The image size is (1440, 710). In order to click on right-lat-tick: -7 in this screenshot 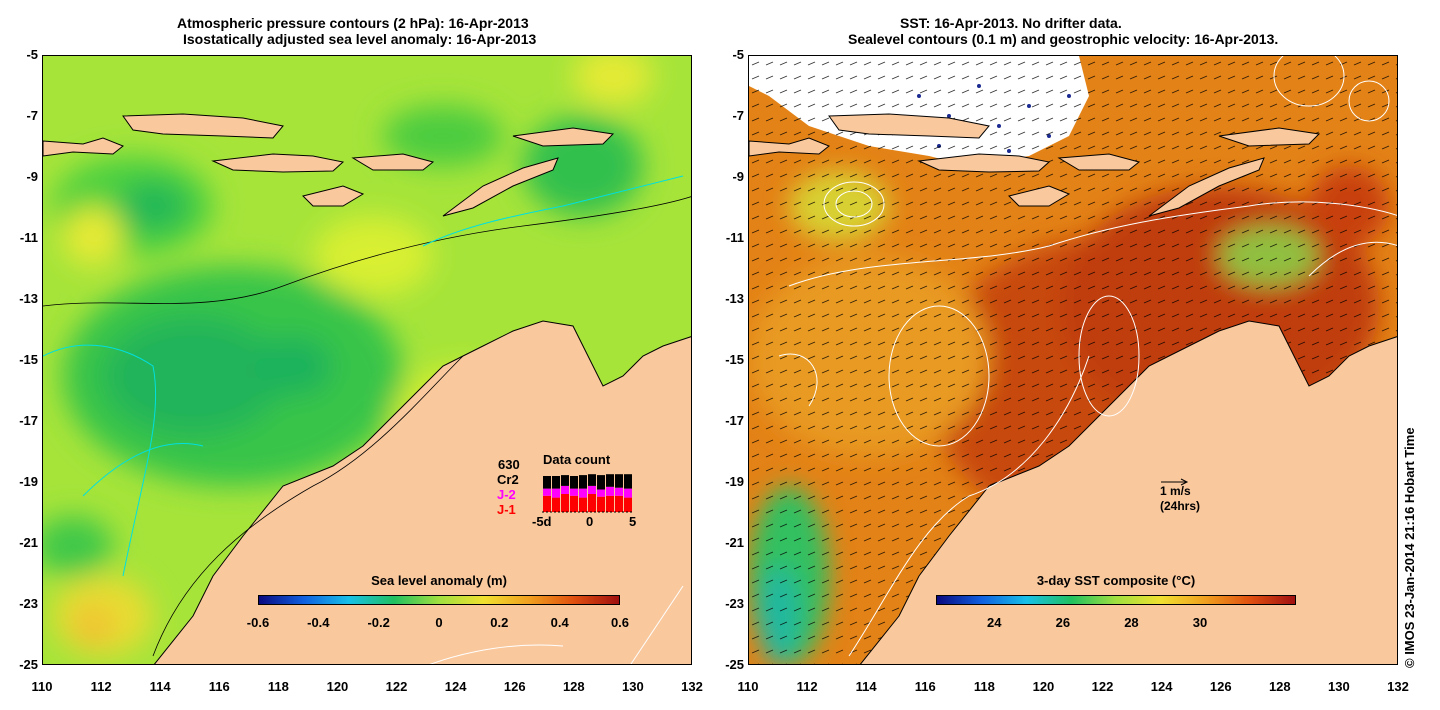, I will do `click(738, 115)`.